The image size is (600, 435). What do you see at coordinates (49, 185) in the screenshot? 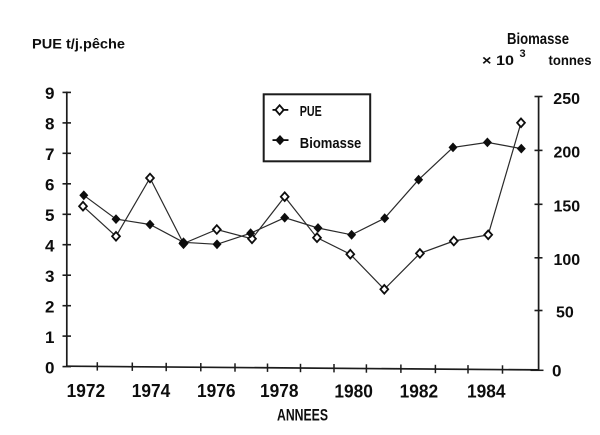
I see `svg-text: 6` at bounding box center [49, 185].